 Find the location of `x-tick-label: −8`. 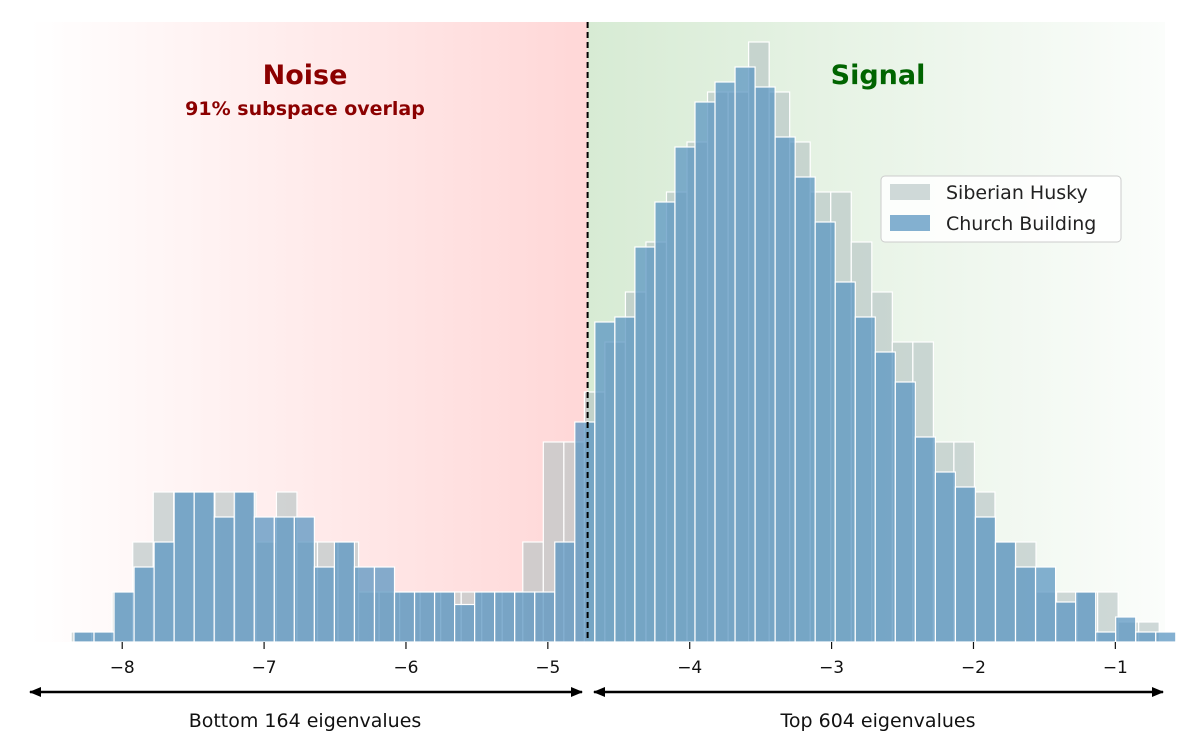

x-tick-label: −8 is located at coordinates (122, 668).